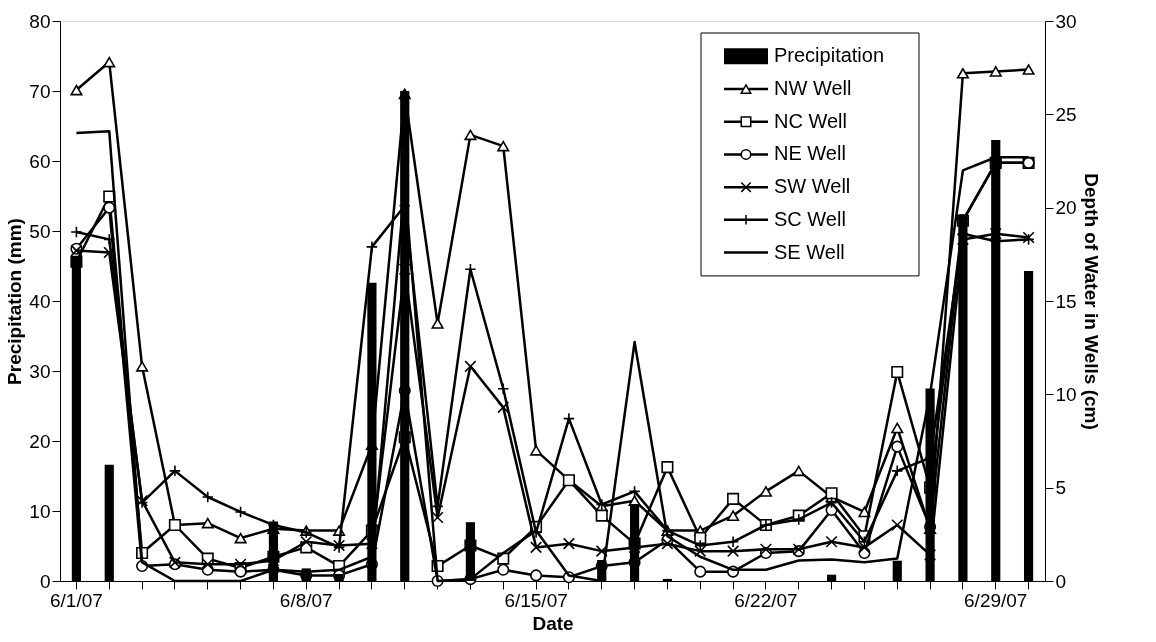 This screenshot has width=1156, height=642. What do you see at coordinates (553, 623) in the screenshot?
I see `x-axis-title: Date` at bounding box center [553, 623].